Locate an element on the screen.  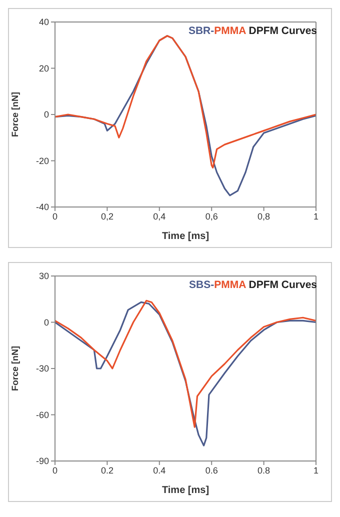
x-tick-label: 0.6 is located at coordinates (211, 470).